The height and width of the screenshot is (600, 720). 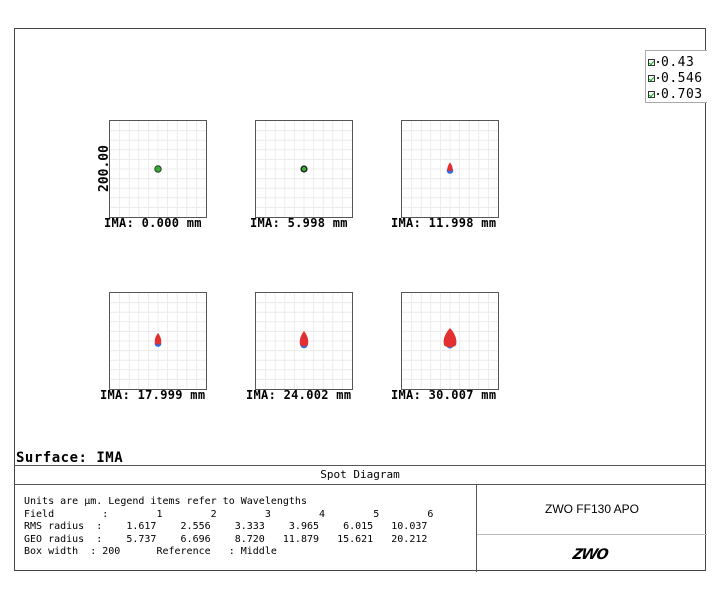 What do you see at coordinates (444, 395) in the screenshot?
I see `field-label: IMA: 30.007 mm` at bounding box center [444, 395].